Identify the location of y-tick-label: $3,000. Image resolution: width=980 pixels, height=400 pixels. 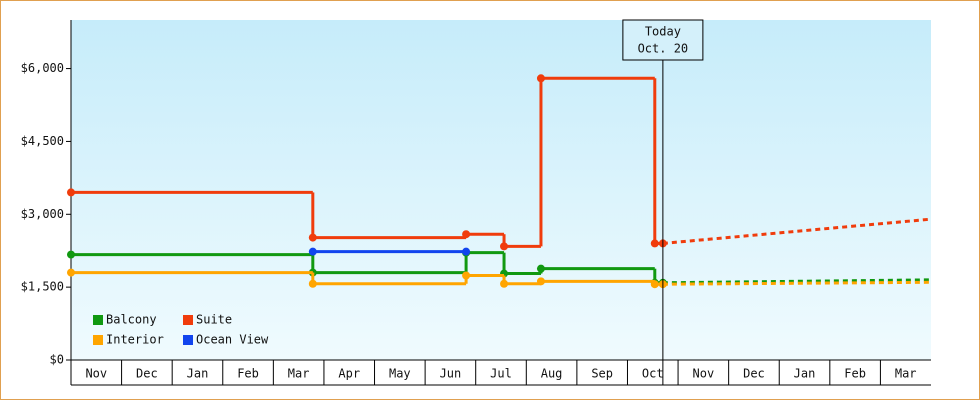
(42, 214).